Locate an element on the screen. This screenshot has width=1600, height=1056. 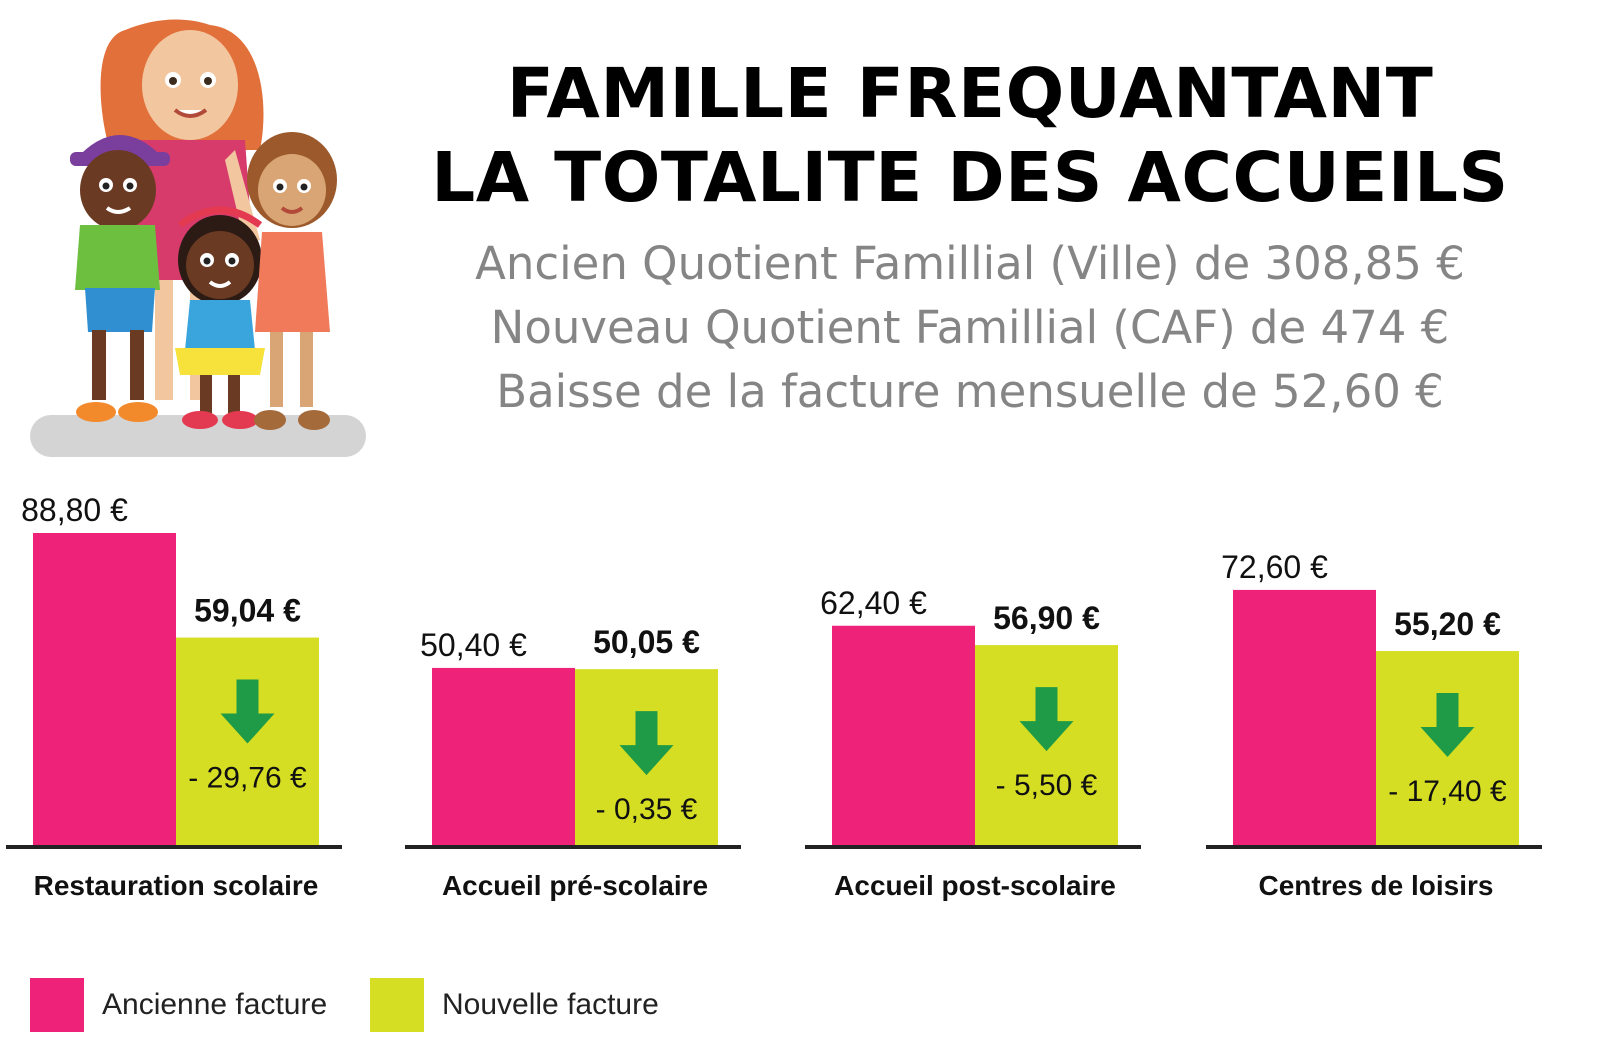
data-label-new: 55,20 € is located at coordinates (1447, 624).